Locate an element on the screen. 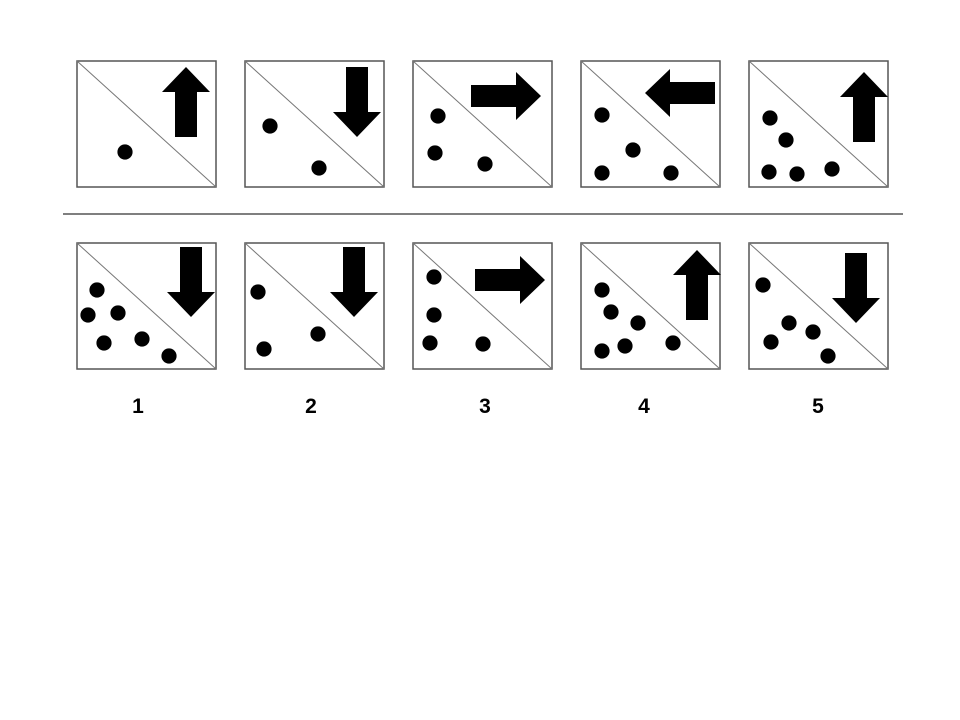  option-label-3: 3 is located at coordinates (485, 406).